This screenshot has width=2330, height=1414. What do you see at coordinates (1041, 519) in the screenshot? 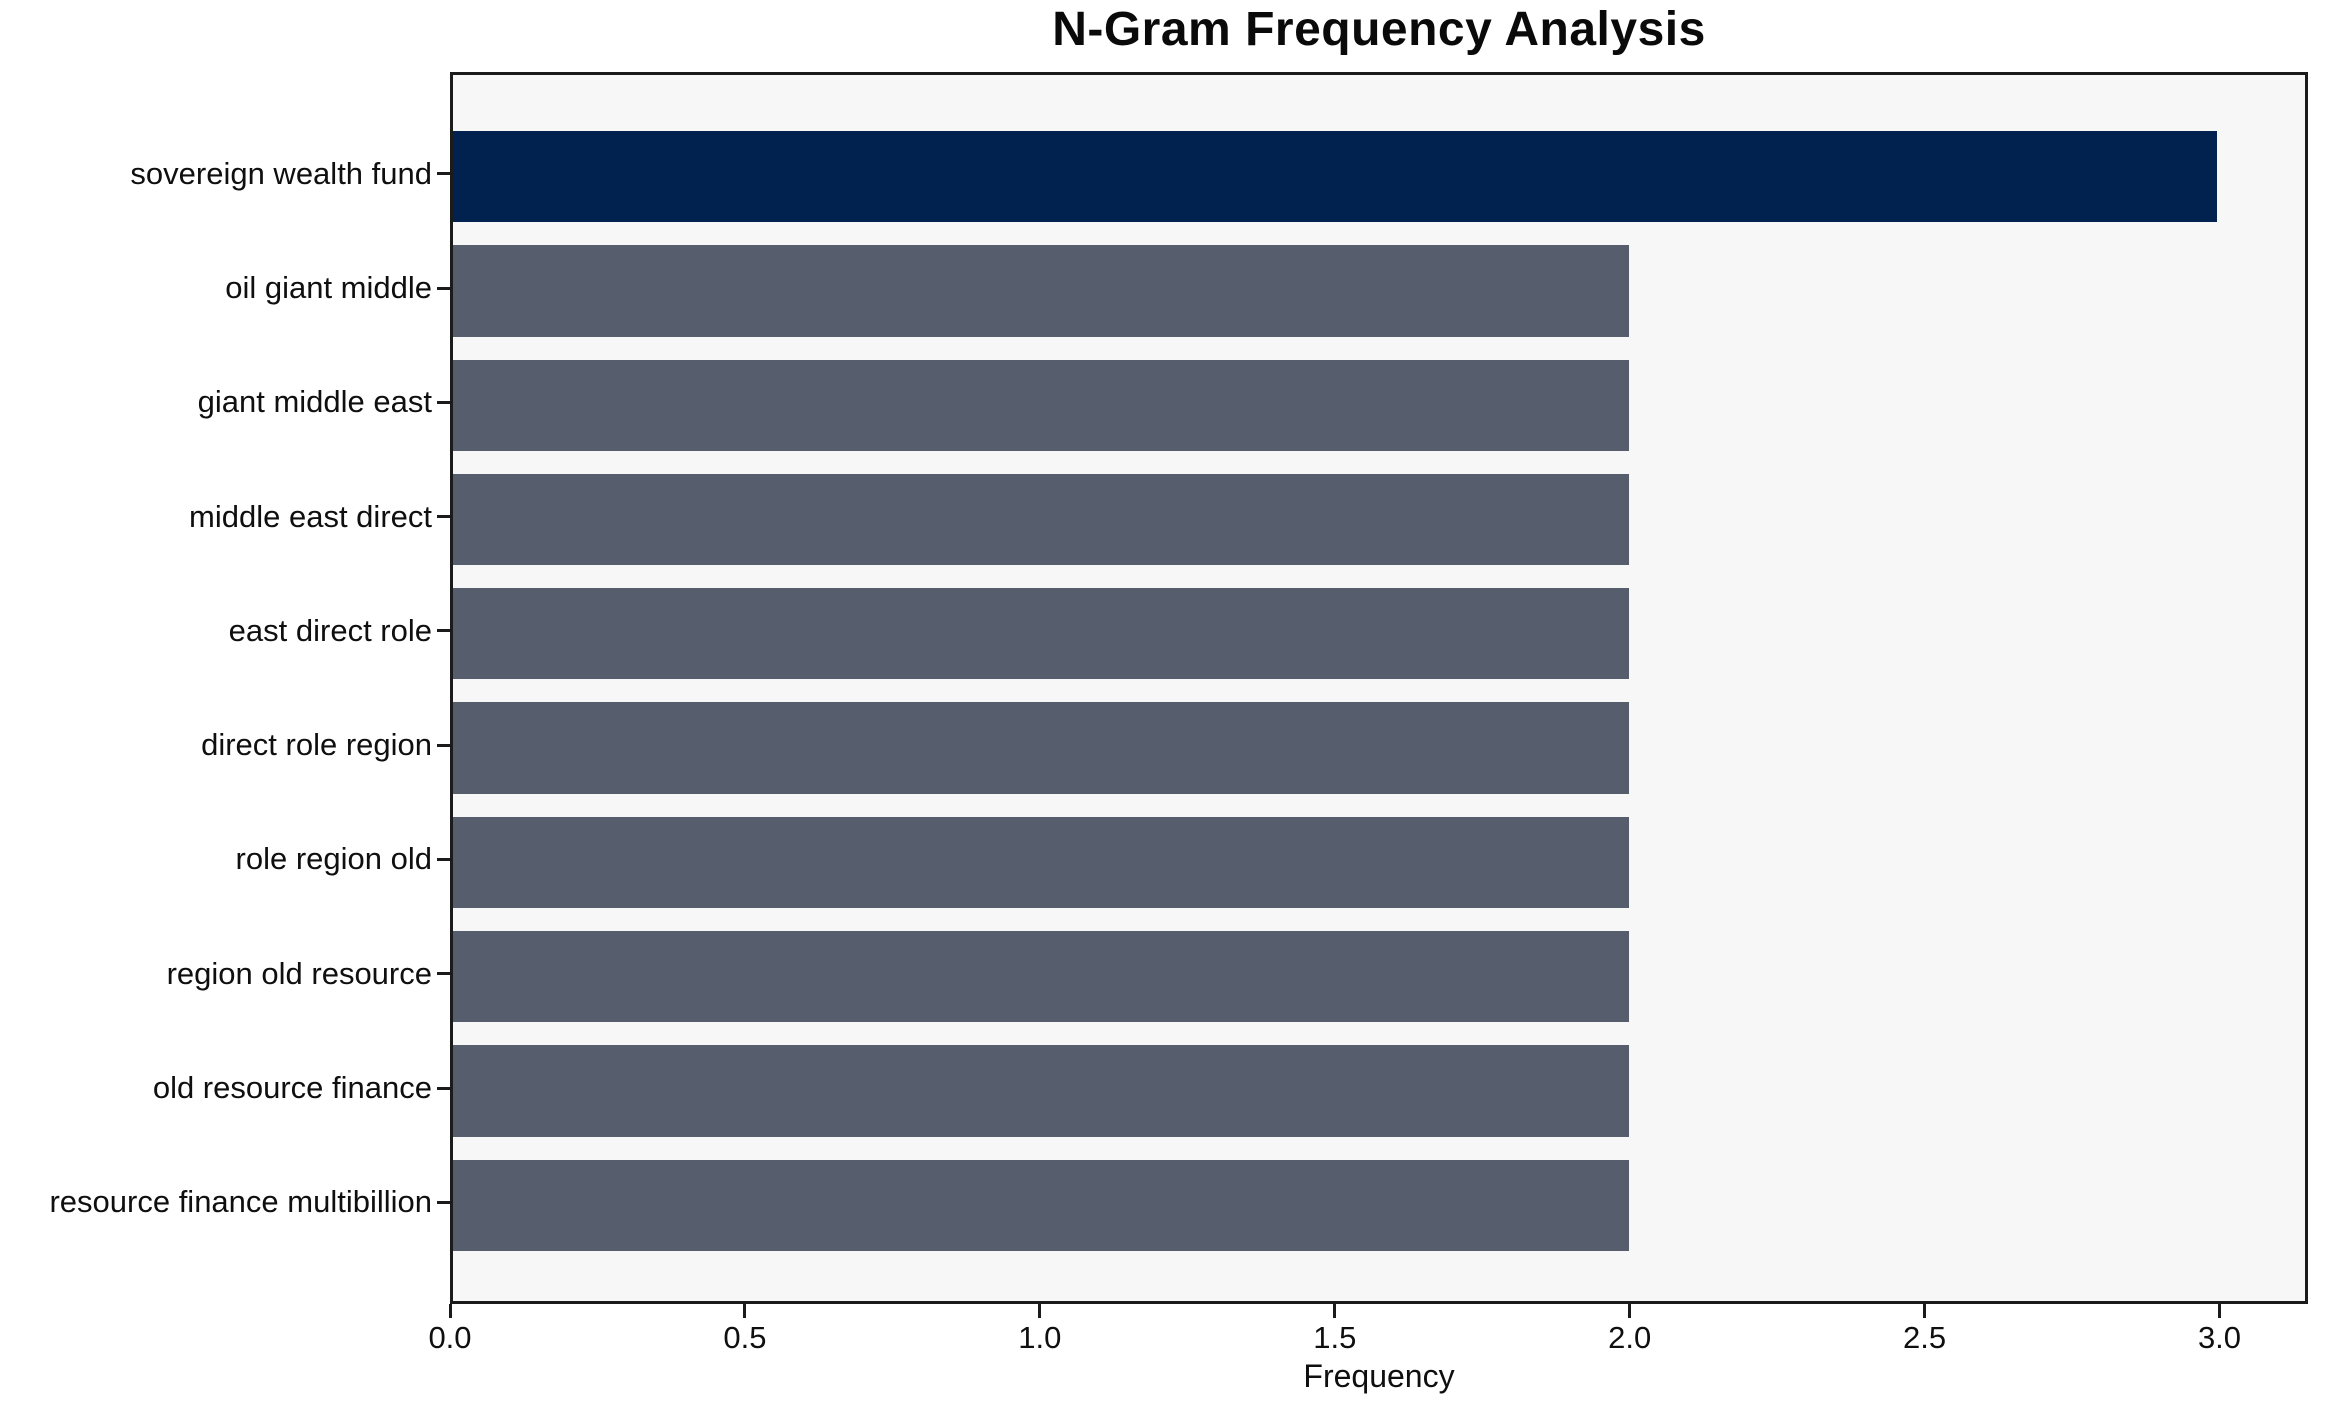
I see `bar-middle-east-direct` at bounding box center [1041, 519].